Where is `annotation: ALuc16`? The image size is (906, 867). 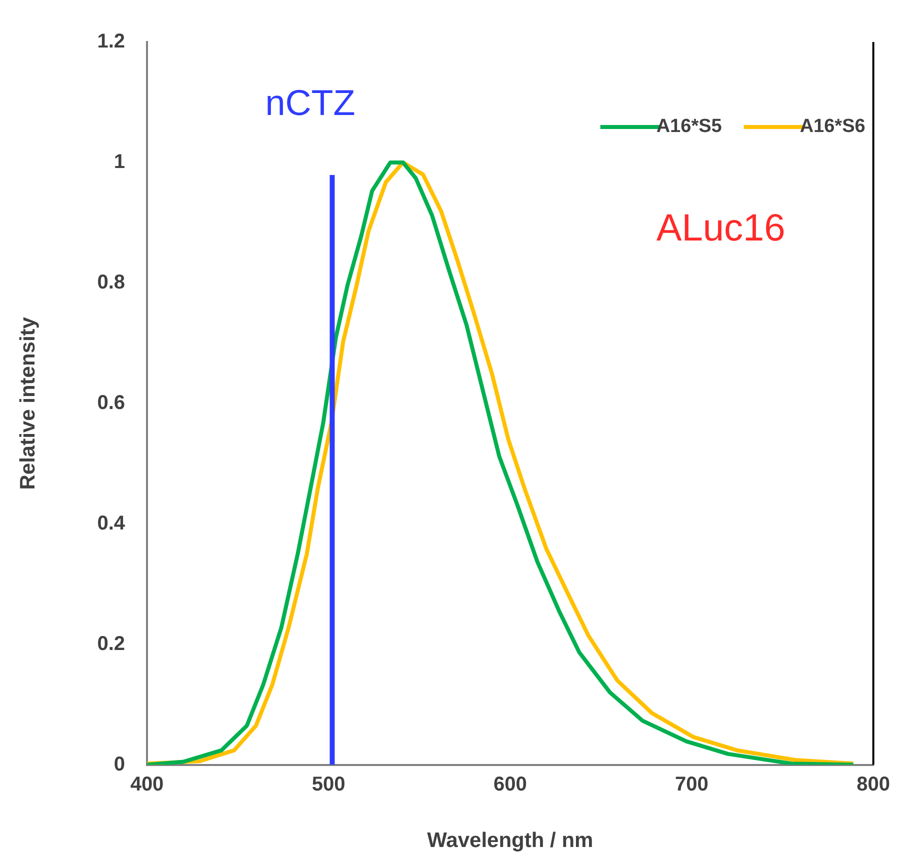 annotation: ALuc16 is located at coordinates (721, 228).